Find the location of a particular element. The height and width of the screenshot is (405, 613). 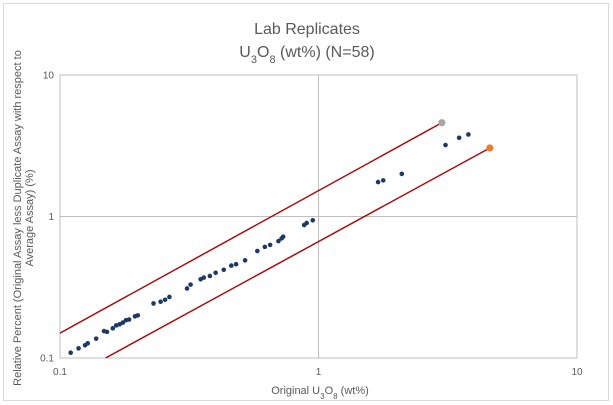

y-tick-label: 1 is located at coordinates (51, 217).